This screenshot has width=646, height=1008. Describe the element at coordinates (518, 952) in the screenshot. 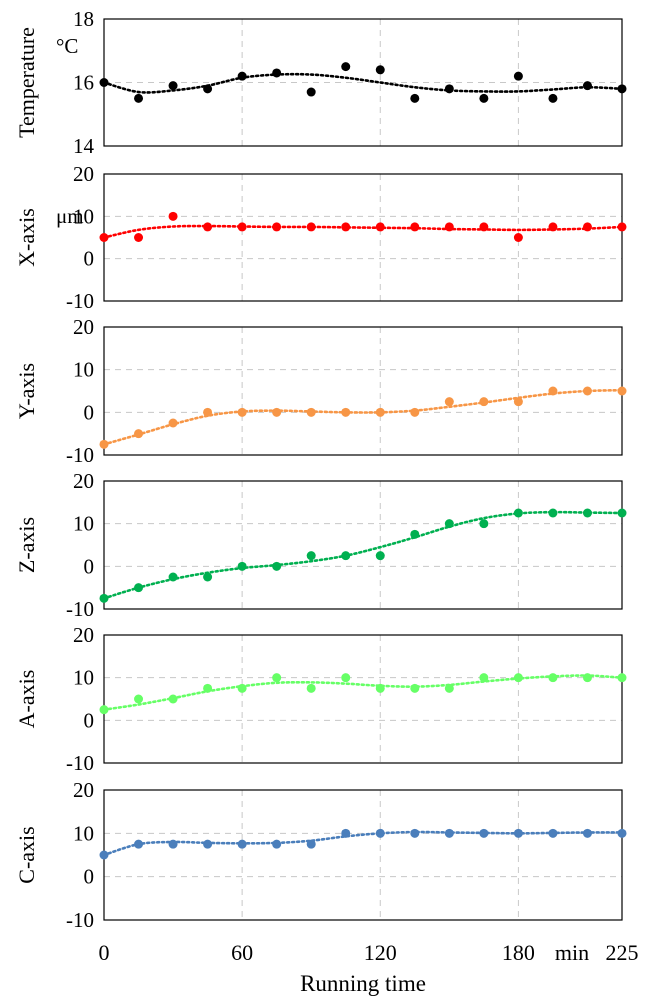

I see `x-tick-label: 180` at that location.